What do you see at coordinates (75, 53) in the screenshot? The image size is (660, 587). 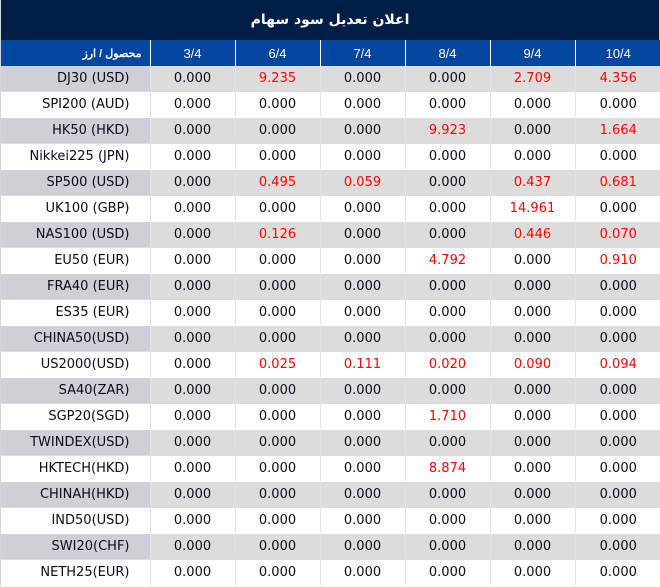 I see `header-product-currency: محصول / ارز` at bounding box center [75, 53].